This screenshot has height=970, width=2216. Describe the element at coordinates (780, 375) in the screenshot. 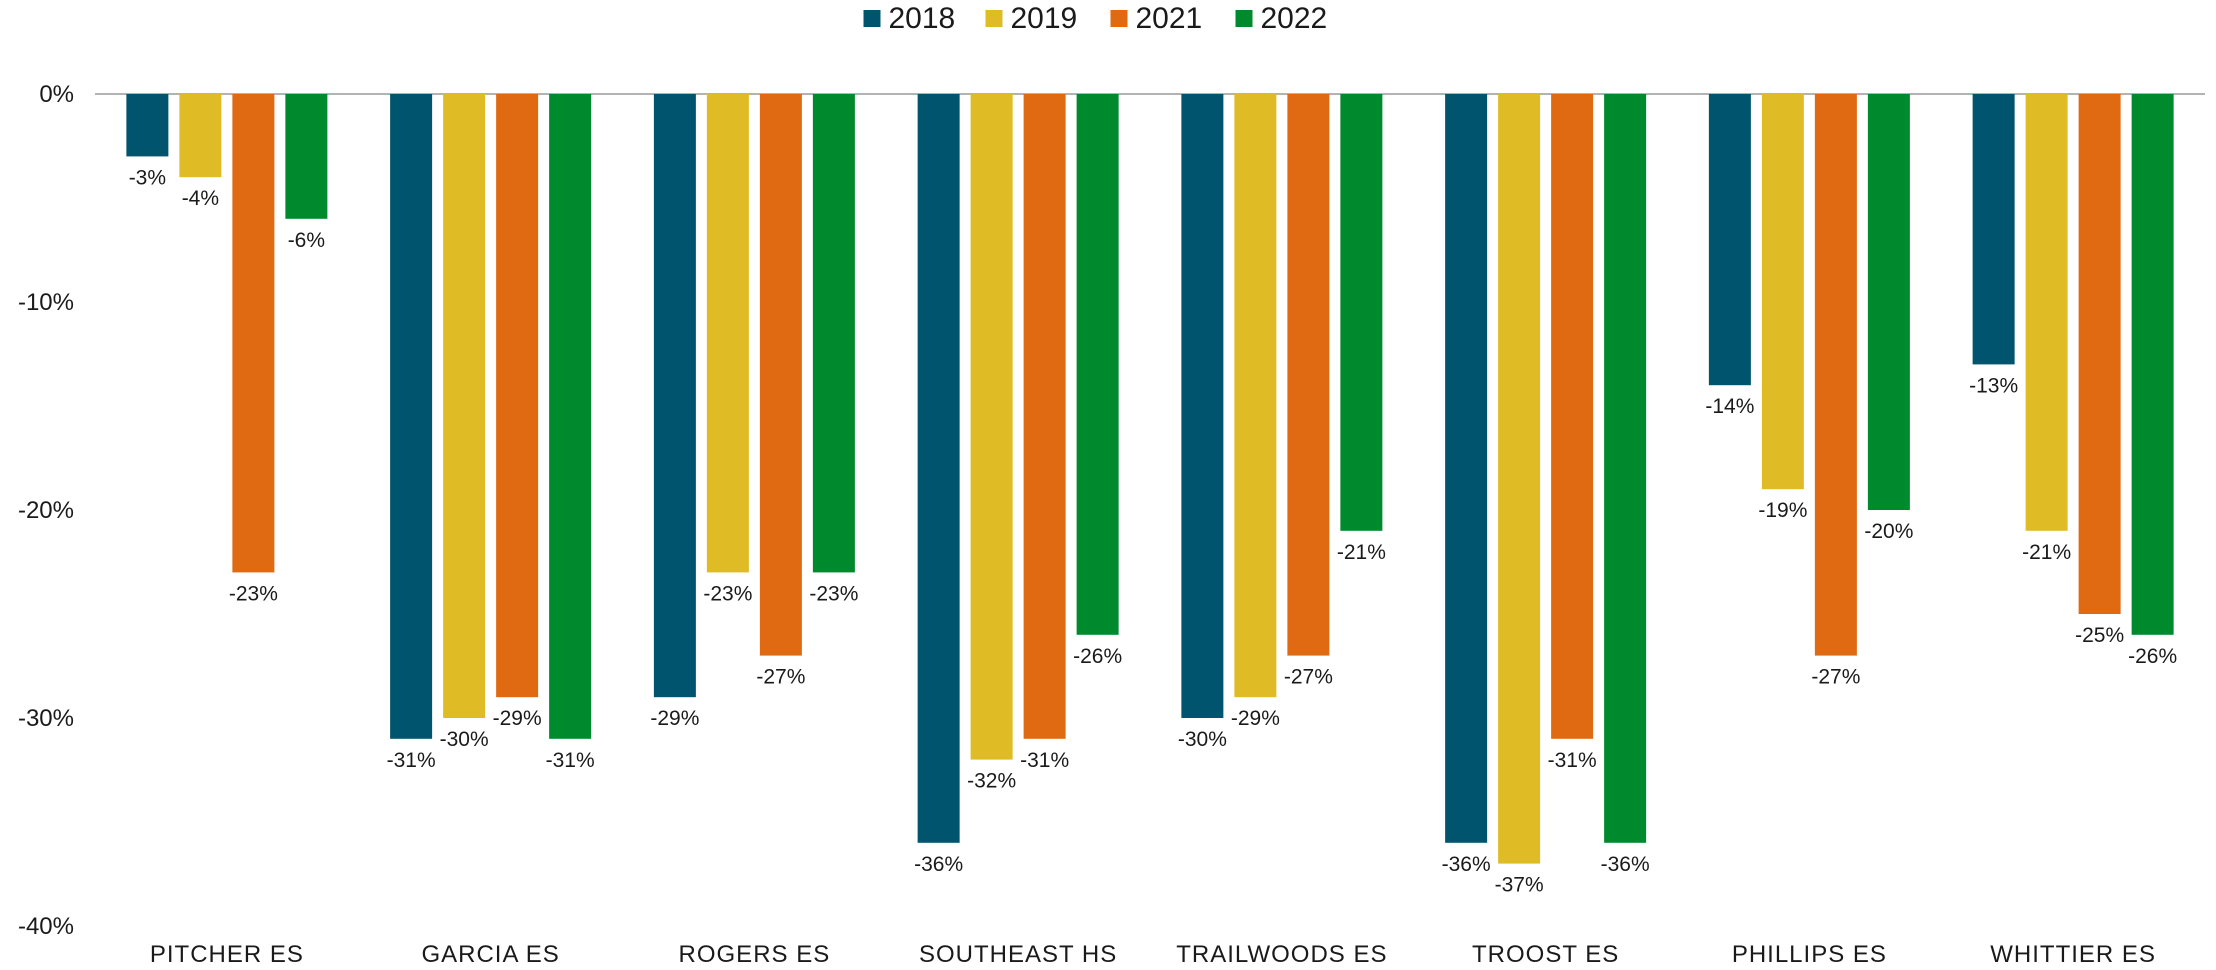

I see `bar-2021-rogers-es` at that location.